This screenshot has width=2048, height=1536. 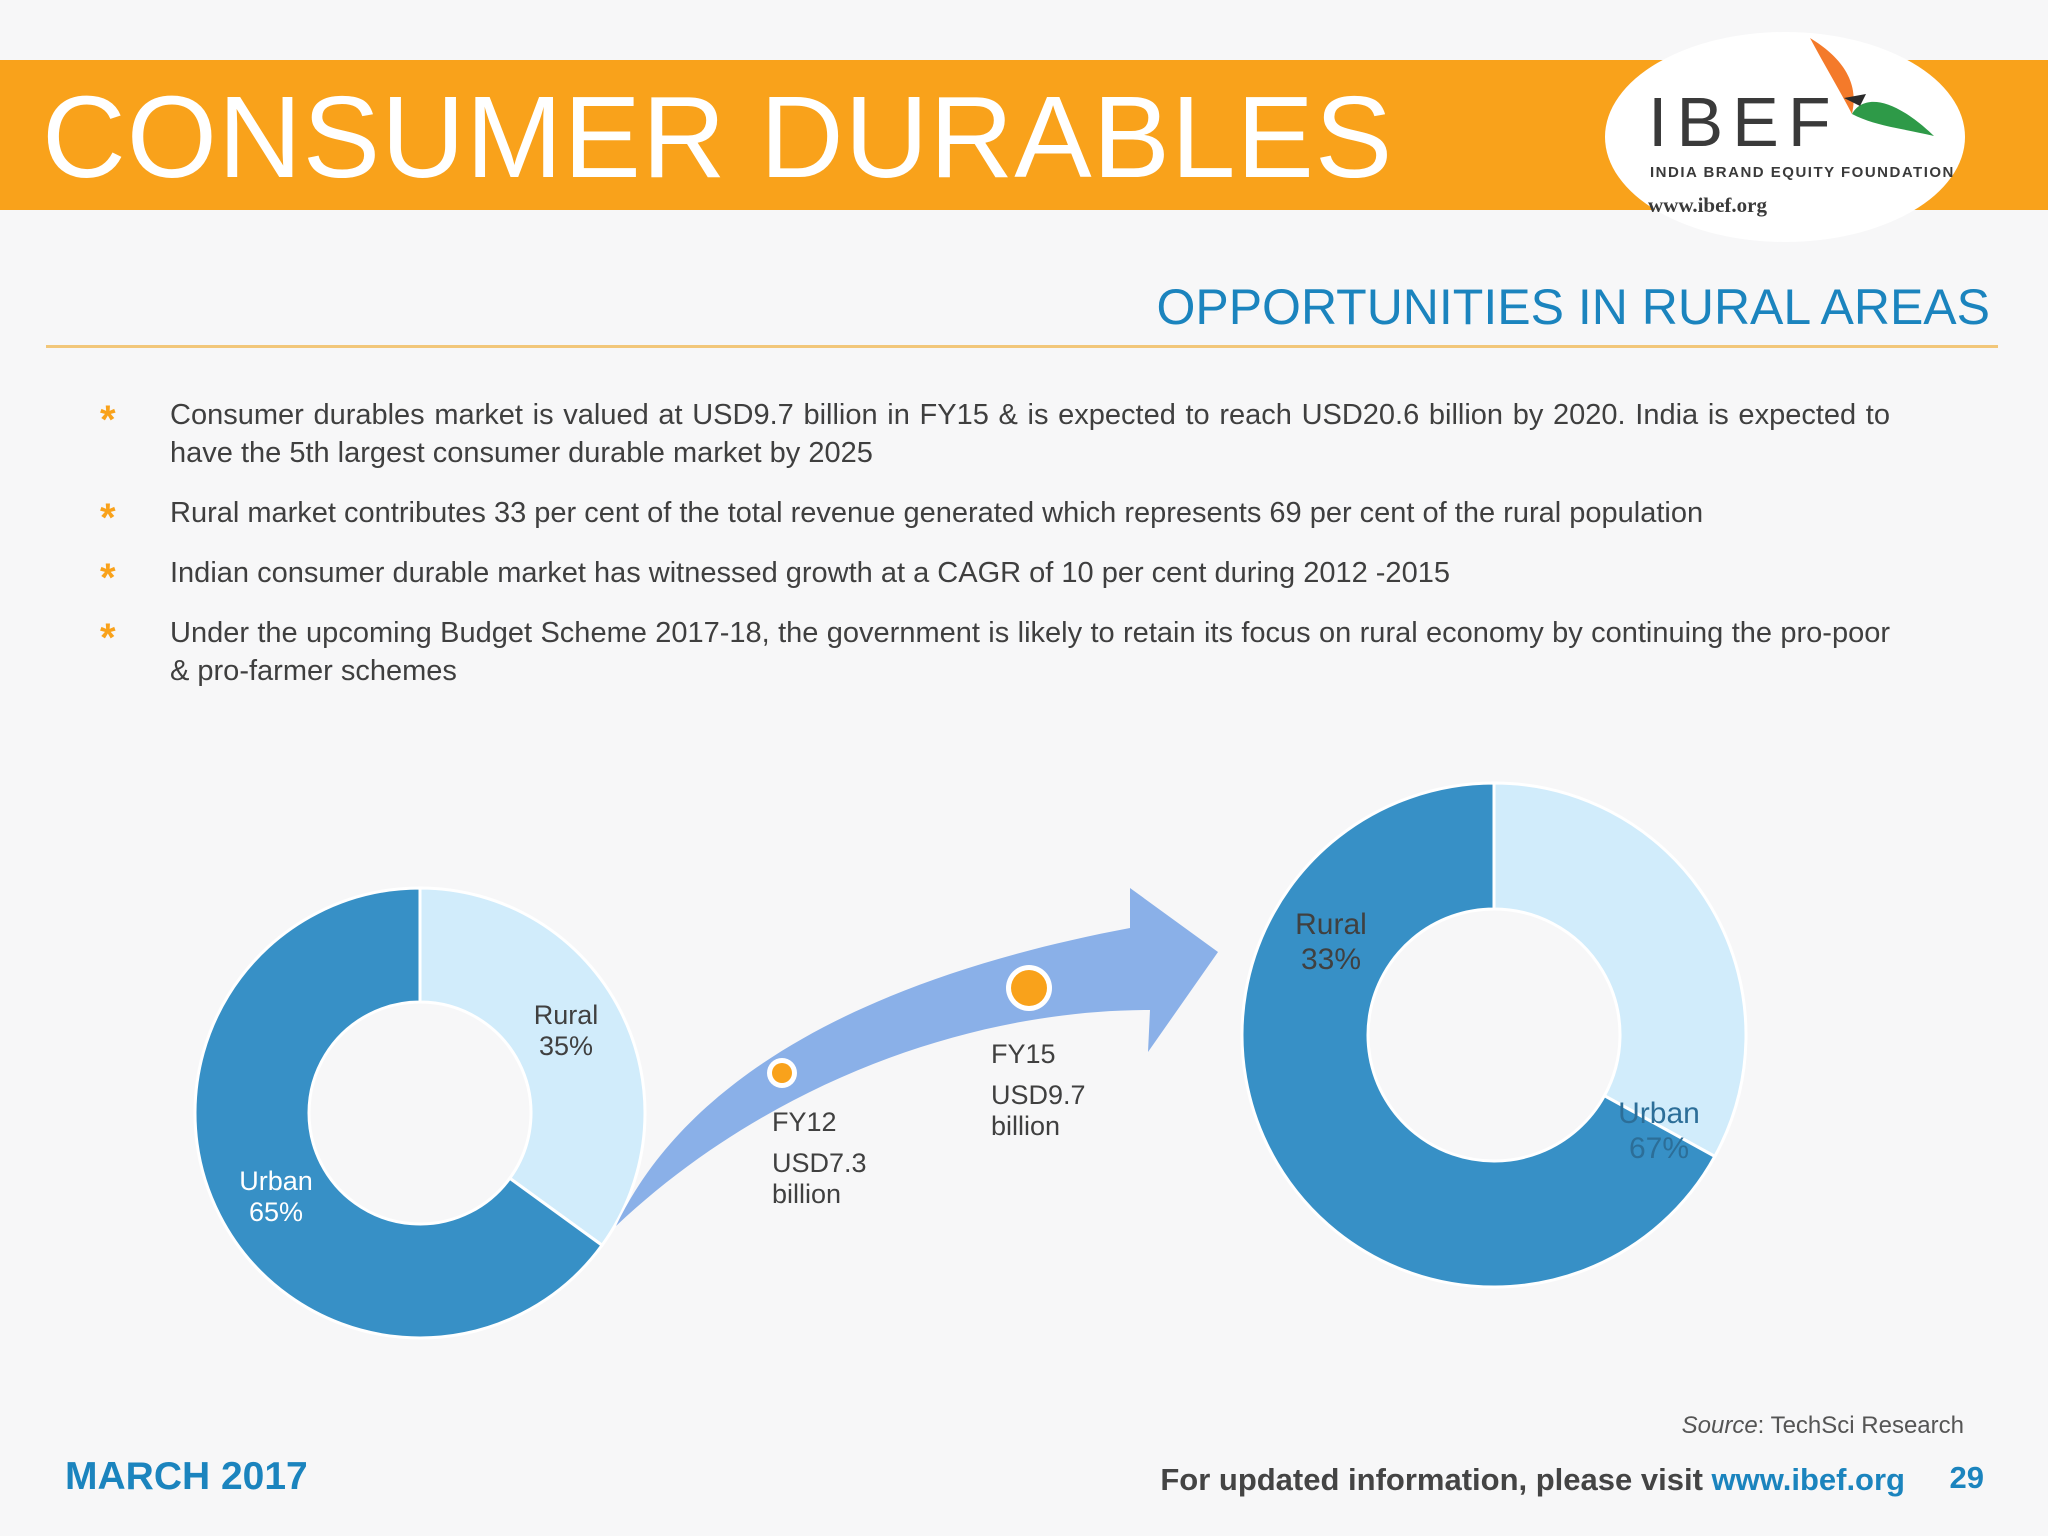 I want to click on section-title: OPPORTUNITIES IN RURAL AREAS, so click(x=1573, y=307).